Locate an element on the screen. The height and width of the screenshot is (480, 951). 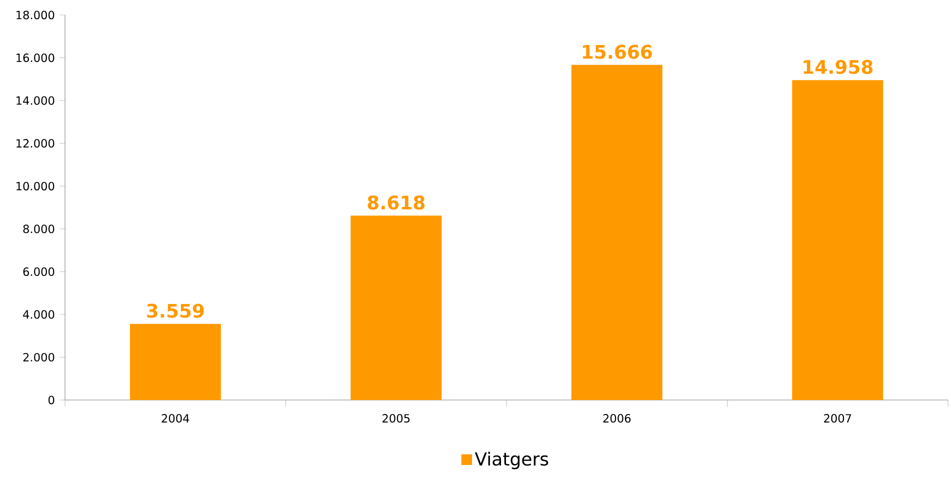
y-tick-label: 2.000 is located at coordinates (38, 357).